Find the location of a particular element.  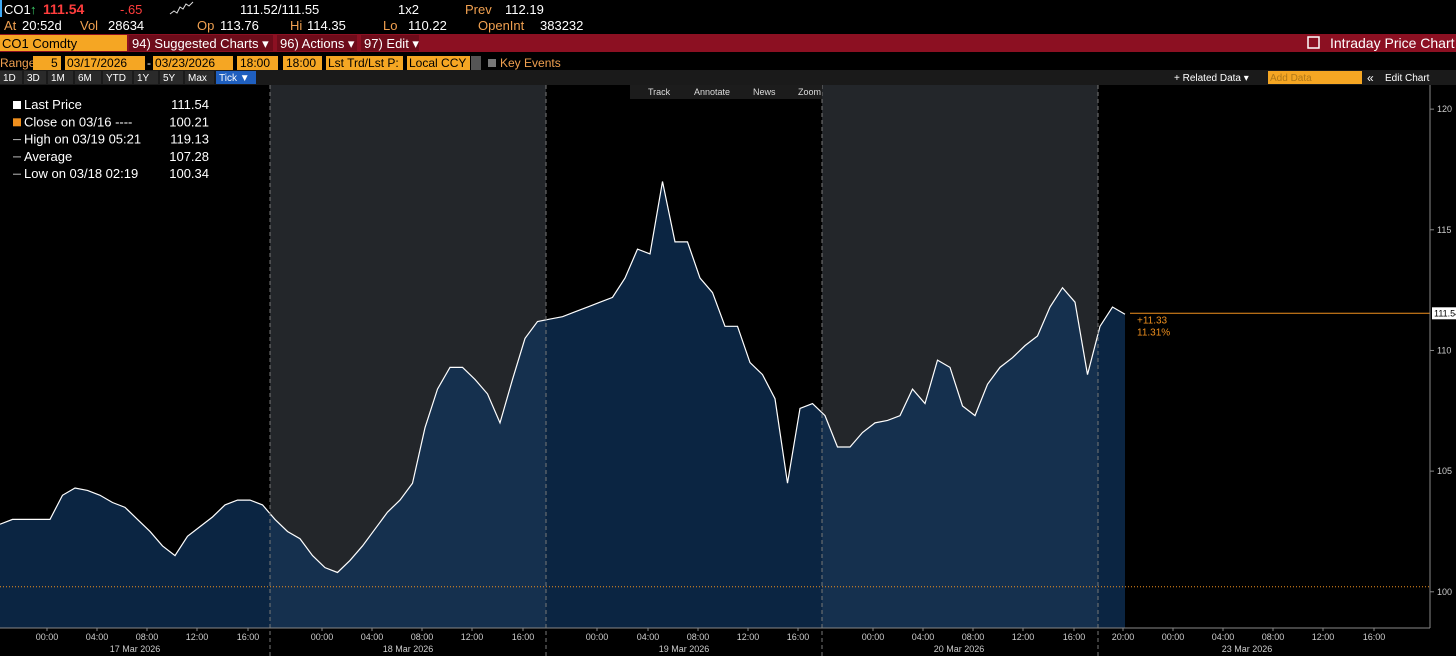

period-label: 5Y is located at coordinates (169, 78).